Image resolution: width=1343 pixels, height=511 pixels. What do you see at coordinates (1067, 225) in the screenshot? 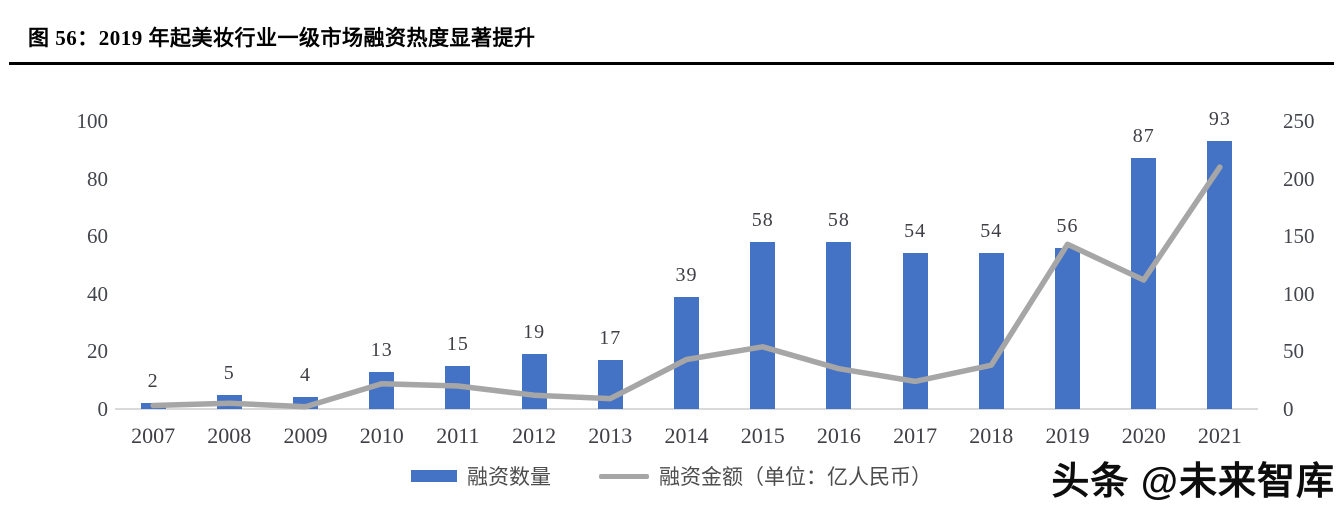
I see `bar-value-label-2019: 56` at bounding box center [1067, 225].